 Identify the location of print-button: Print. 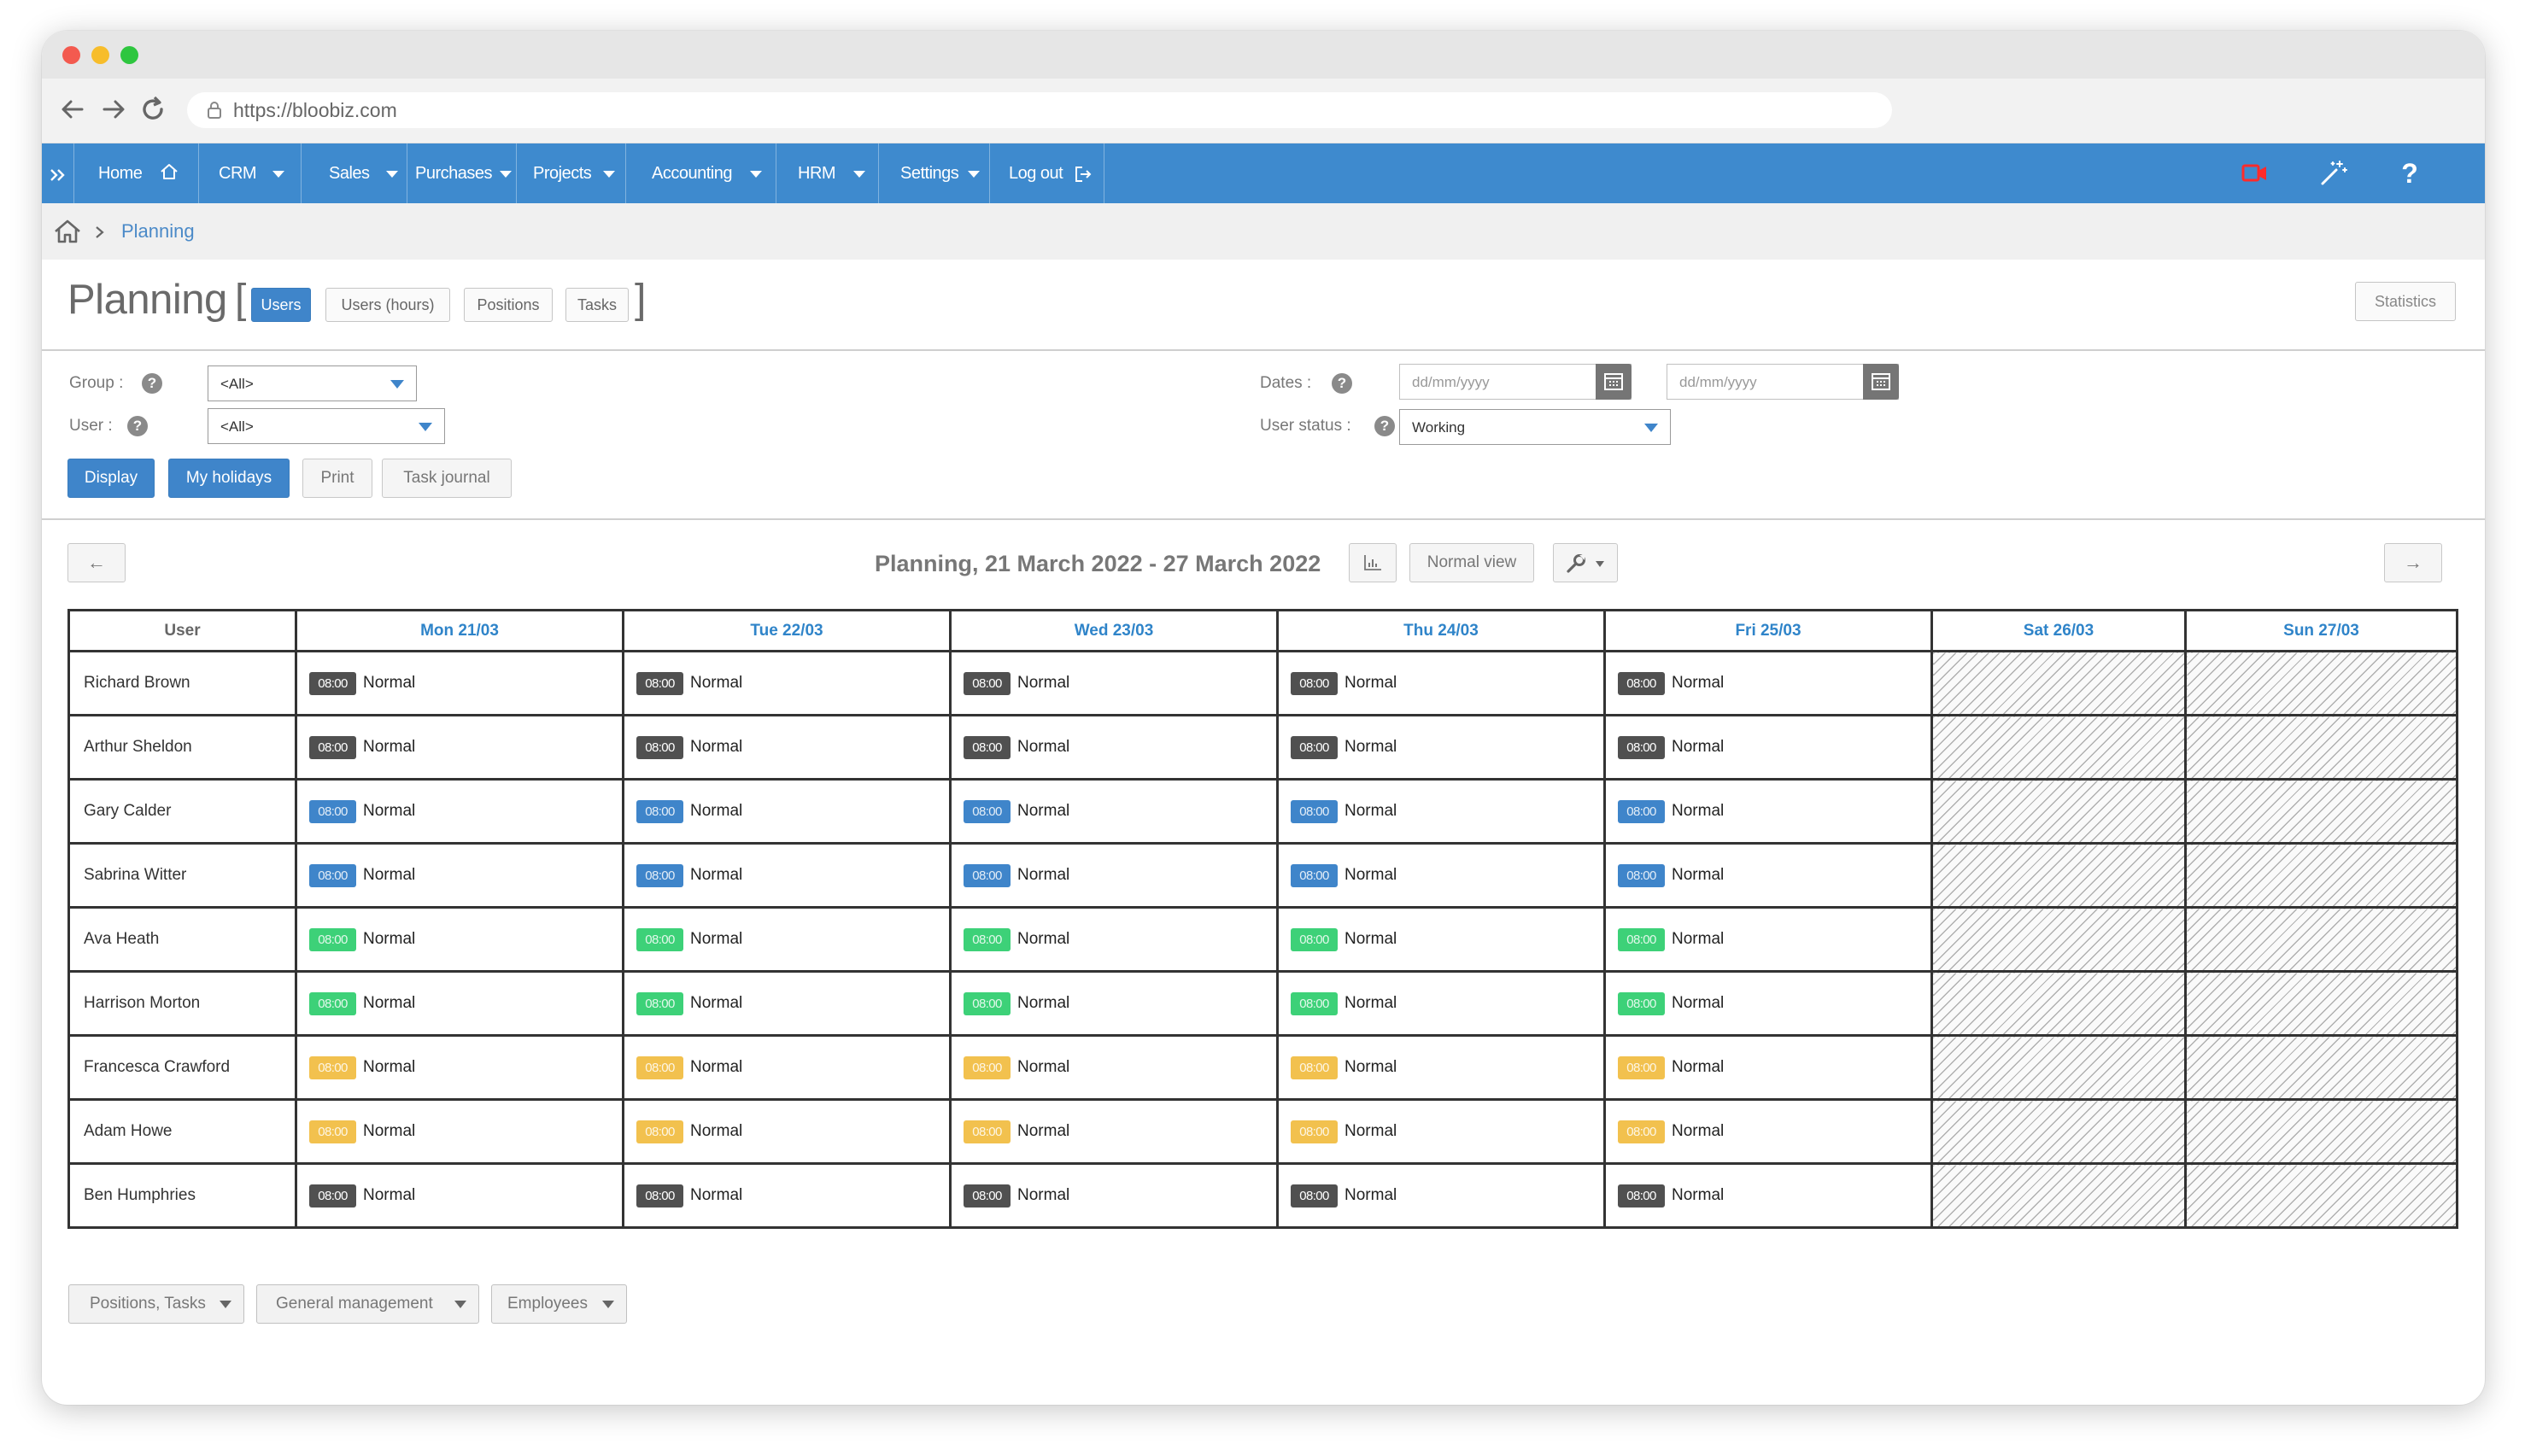
(337, 479).